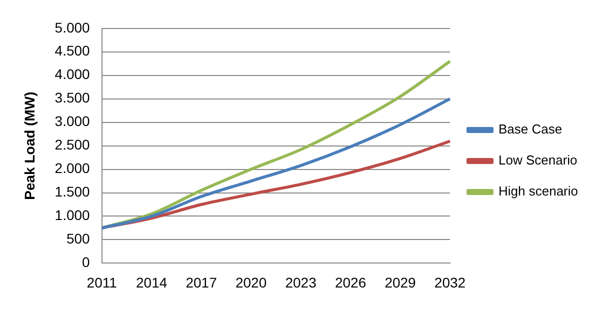 The image size is (598, 322). Describe the element at coordinates (102, 282) in the screenshot. I see `x-tick-label: 2011` at that location.